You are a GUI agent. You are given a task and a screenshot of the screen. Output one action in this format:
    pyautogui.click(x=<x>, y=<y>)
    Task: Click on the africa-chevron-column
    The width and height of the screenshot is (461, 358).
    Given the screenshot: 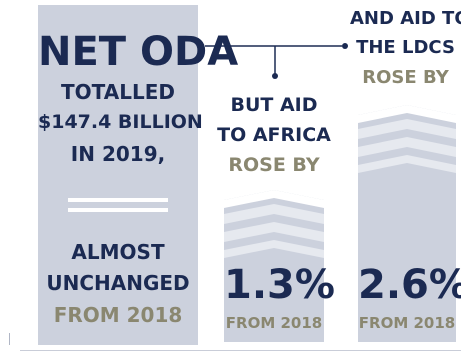 What is the action you would take?
    pyautogui.click(x=274, y=266)
    